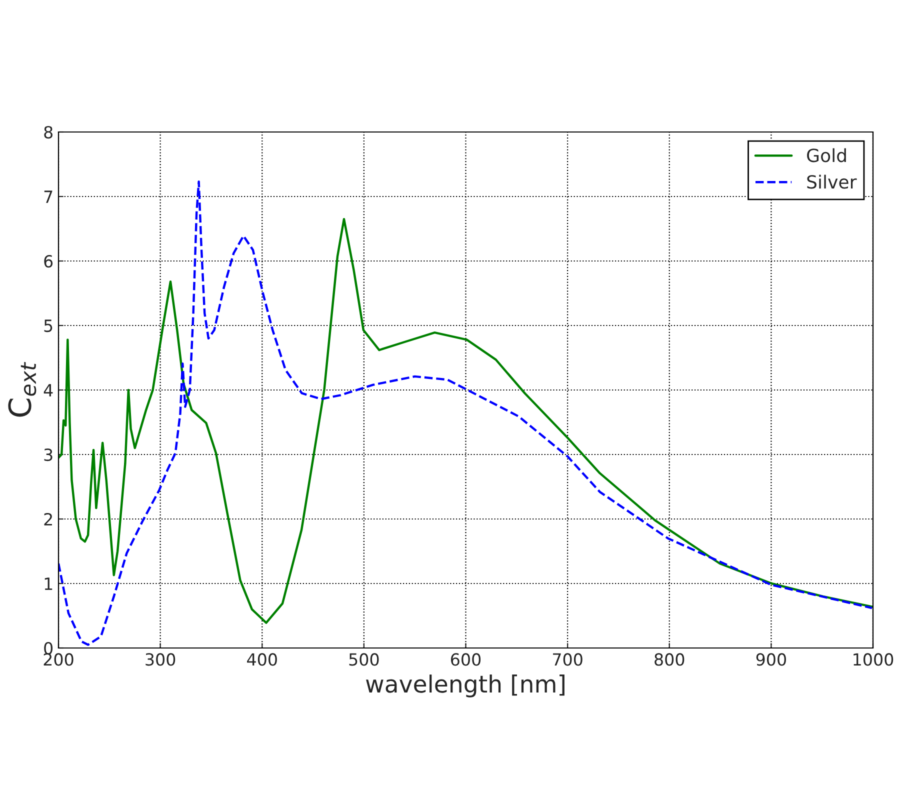  I want to click on x-axis-title: wavelength [nm], so click(465, 686).